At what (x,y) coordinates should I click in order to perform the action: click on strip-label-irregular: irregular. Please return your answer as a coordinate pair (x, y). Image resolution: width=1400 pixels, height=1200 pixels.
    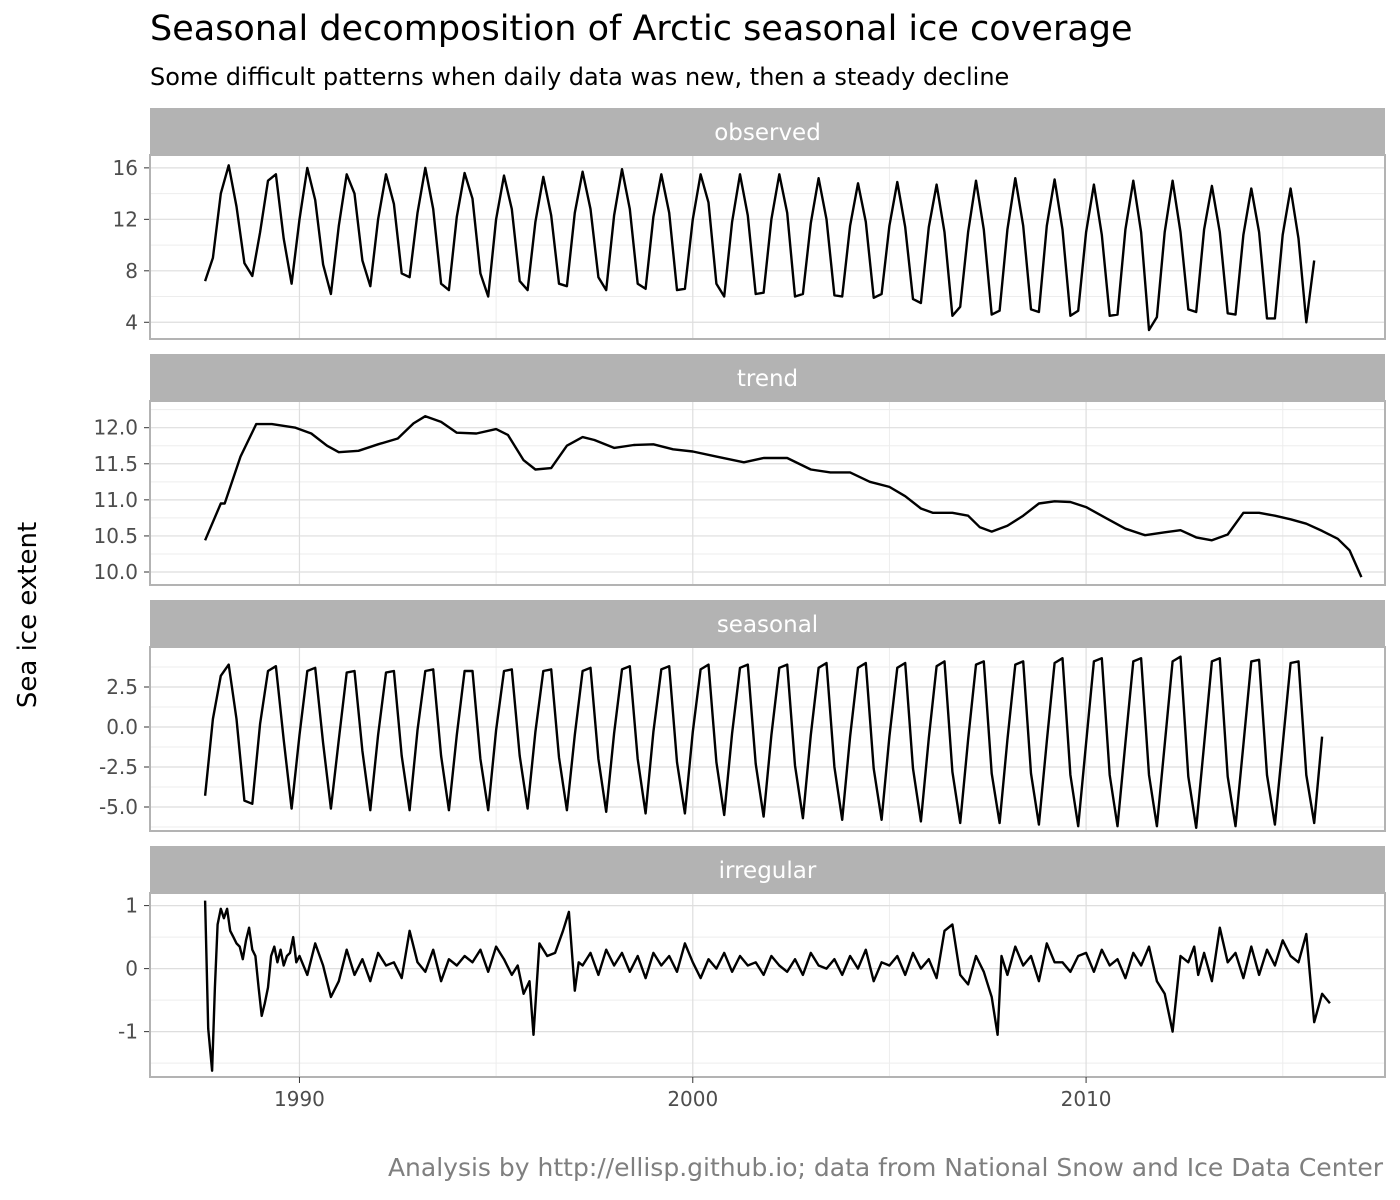
    Looking at the image, I should click on (768, 871).